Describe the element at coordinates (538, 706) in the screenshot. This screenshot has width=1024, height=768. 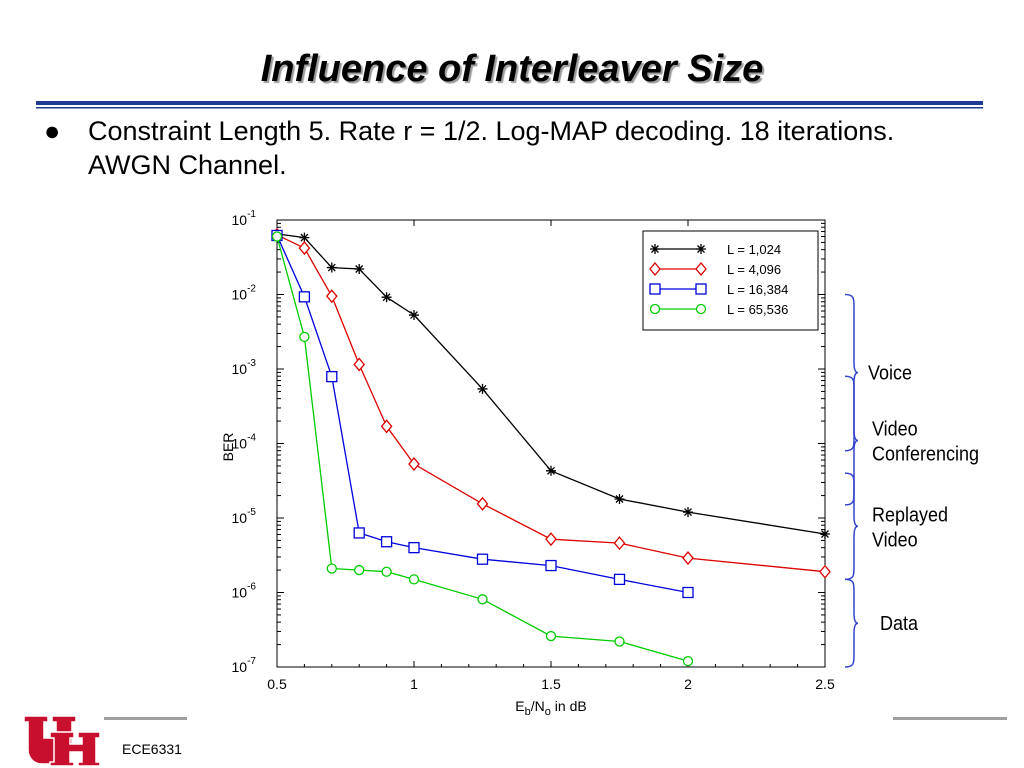
I see `x-axis-label-mid: /N` at that location.